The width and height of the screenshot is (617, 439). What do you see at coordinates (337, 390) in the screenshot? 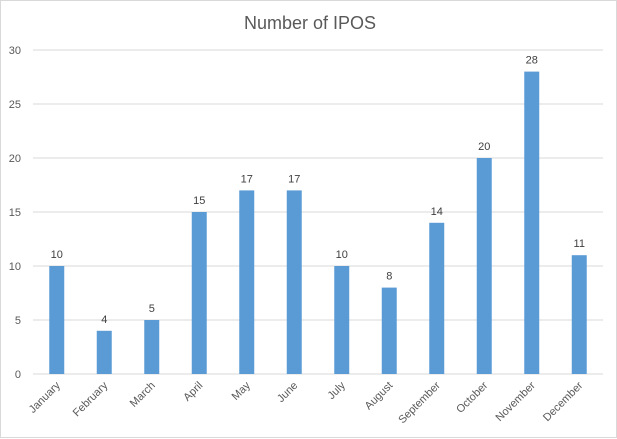
I see `x-tick-label: July` at bounding box center [337, 390].